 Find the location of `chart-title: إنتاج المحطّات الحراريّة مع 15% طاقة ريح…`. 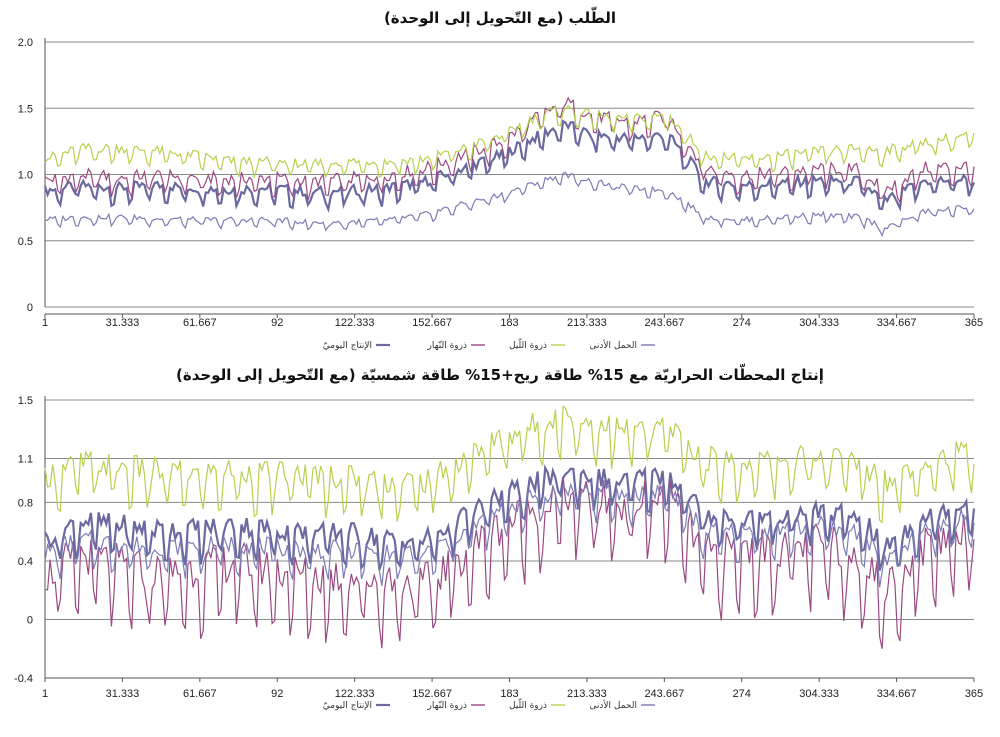

chart-title: إنتاج المحطّات الحراريّة مع 15% طاقة ريح… is located at coordinates (500, 374).